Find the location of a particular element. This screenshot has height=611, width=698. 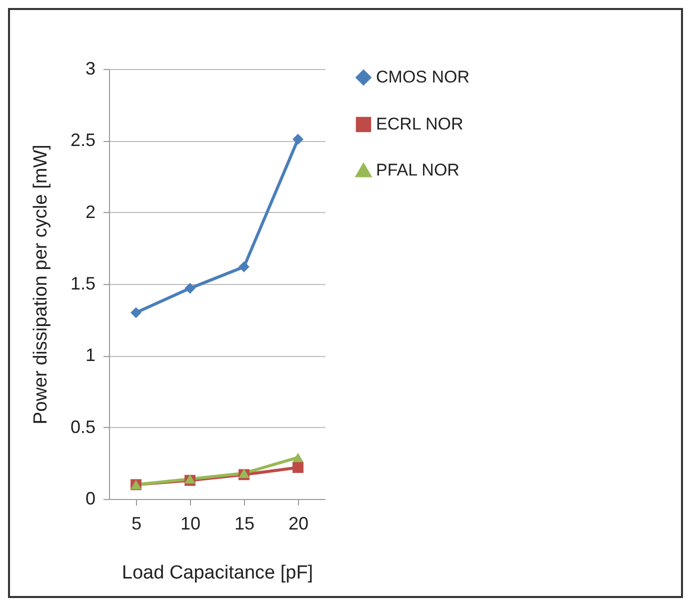

x-tick-label: 5 is located at coordinates (136, 524).